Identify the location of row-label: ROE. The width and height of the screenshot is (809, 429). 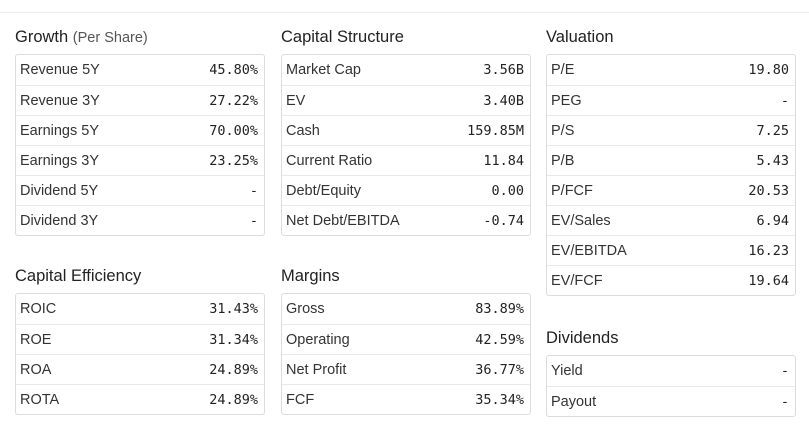
(36, 339).